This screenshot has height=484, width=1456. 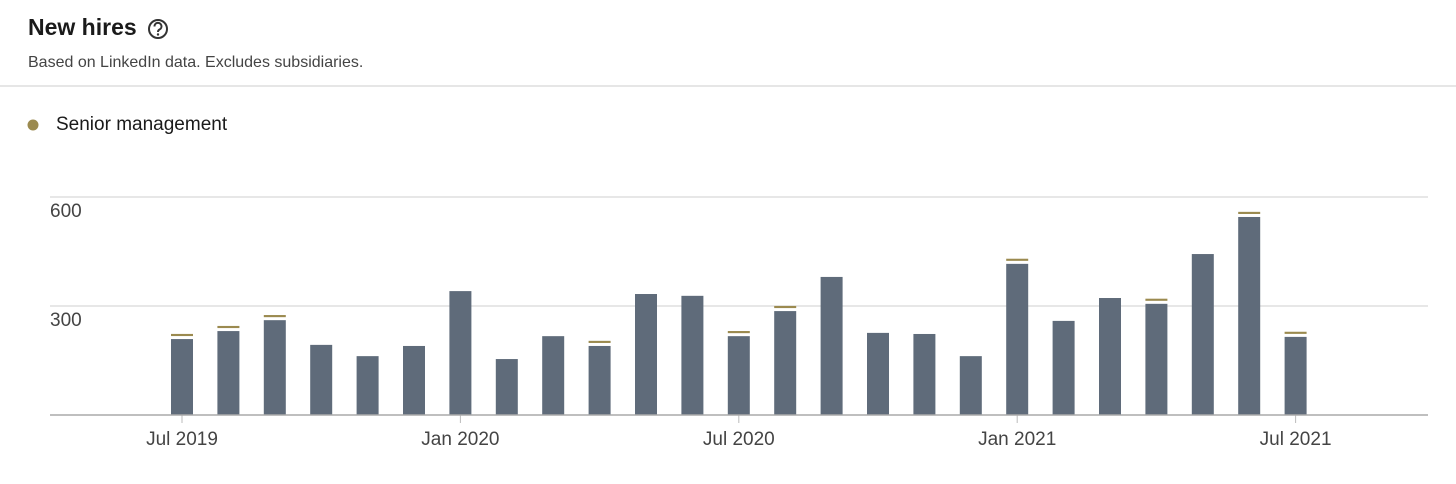 I want to click on help-icon, so click(x=158, y=29).